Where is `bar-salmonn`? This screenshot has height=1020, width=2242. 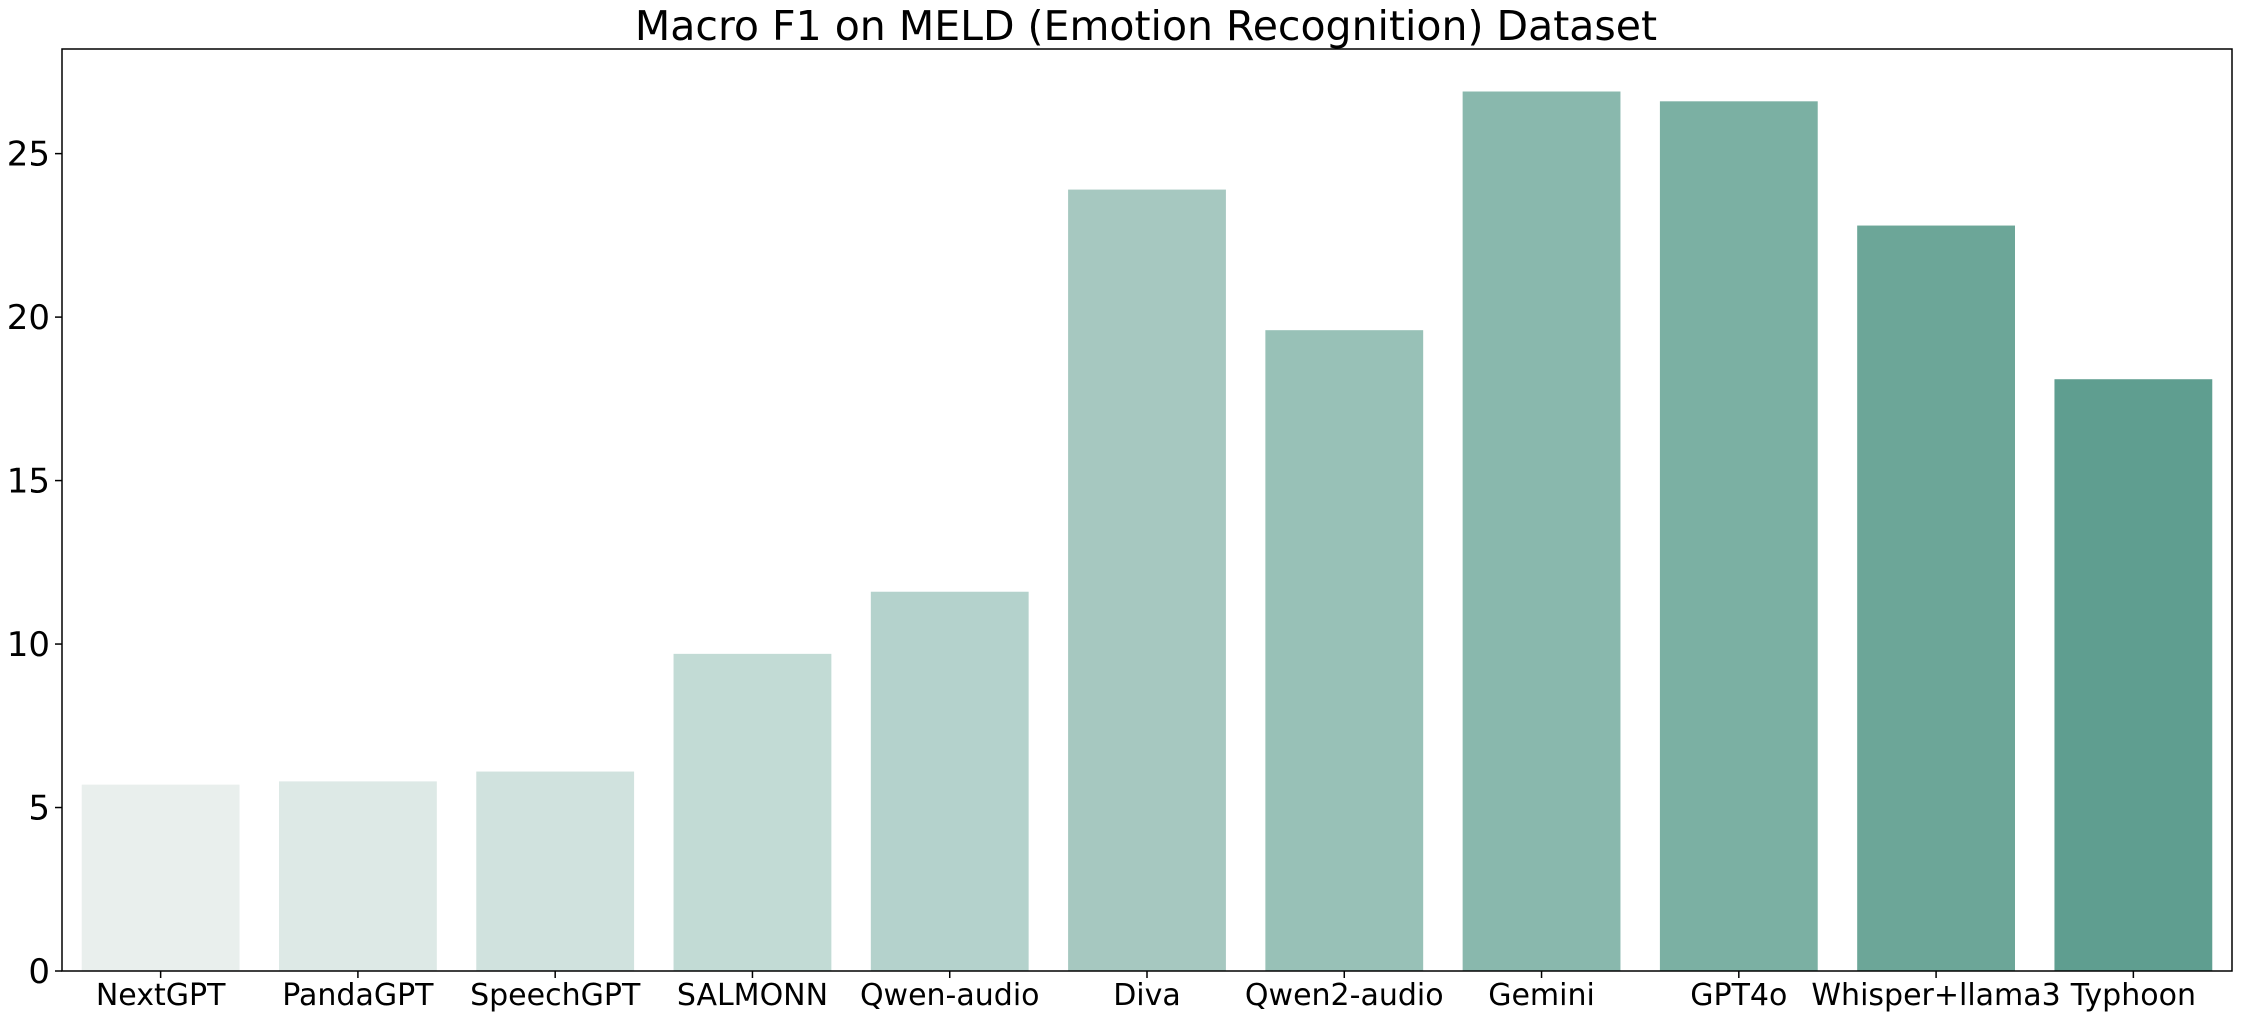 bar-salmonn is located at coordinates (752, 812).